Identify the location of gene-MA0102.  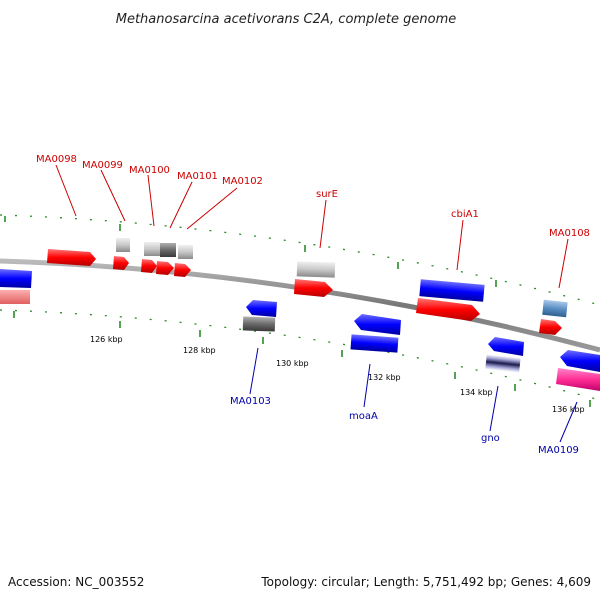
(182, 270).